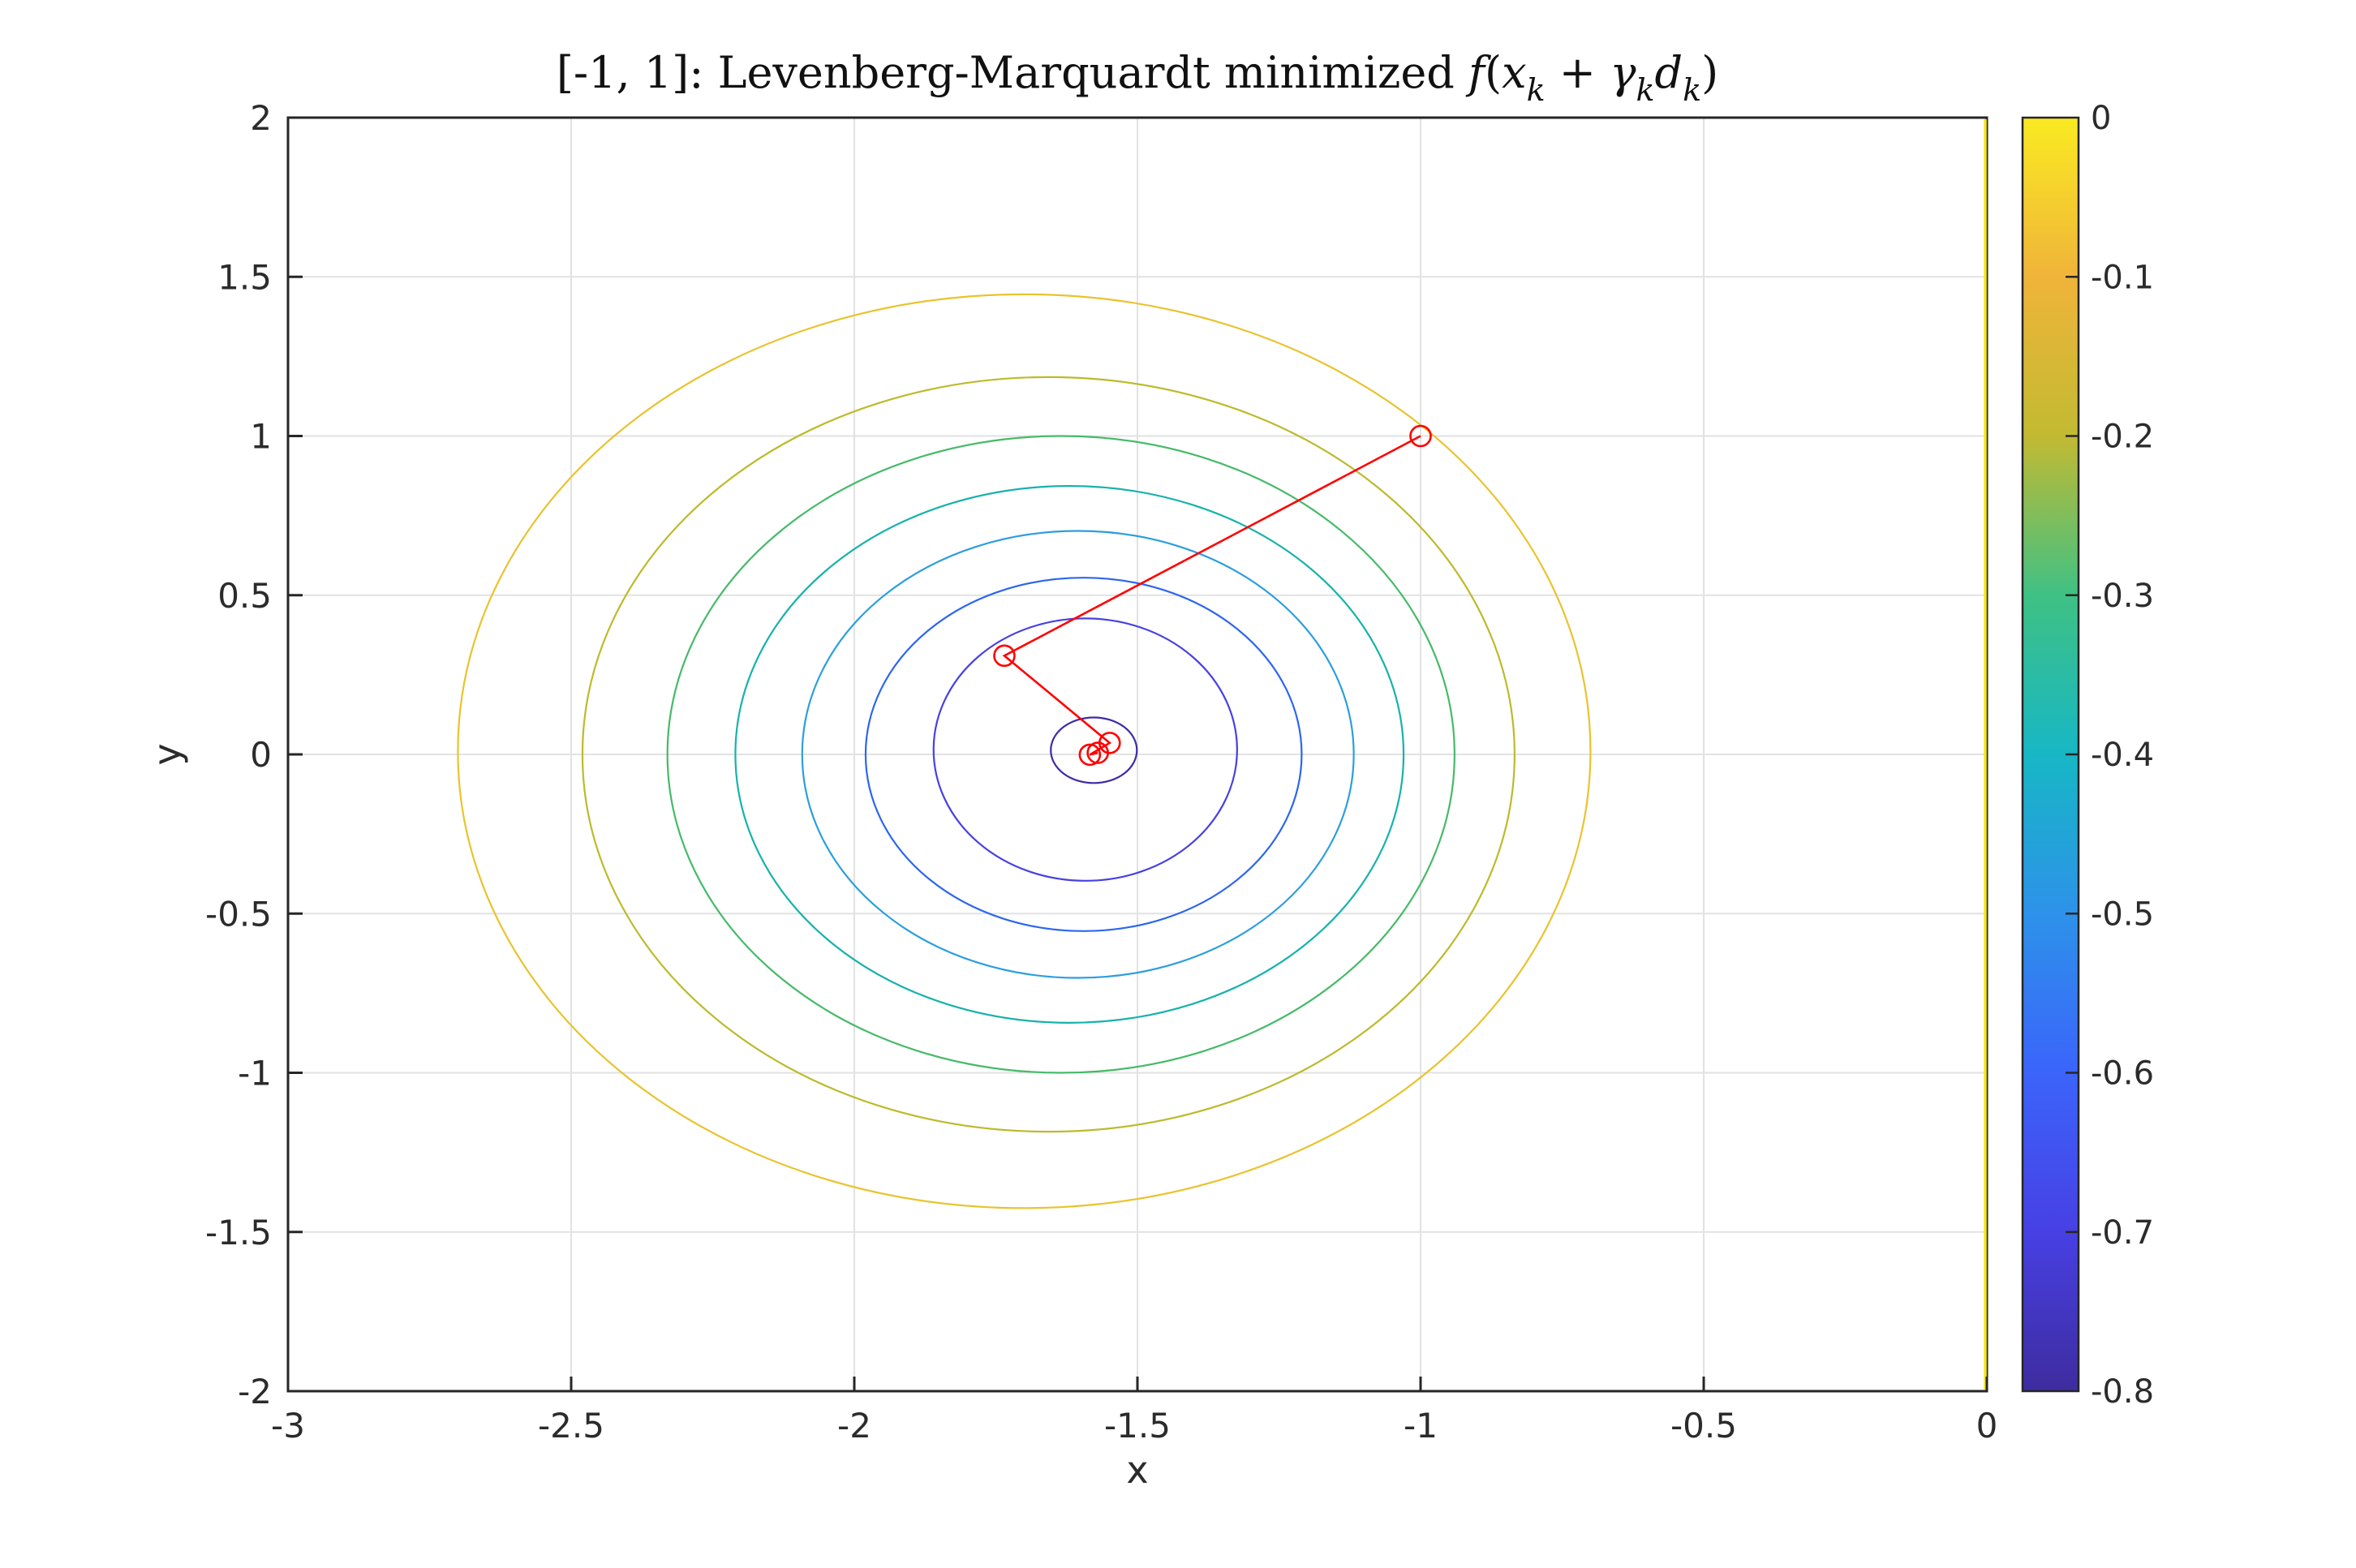 The width and height of the screenshot is (2356, 1568). I want to click on title-segment: +, so click(1578, 72).